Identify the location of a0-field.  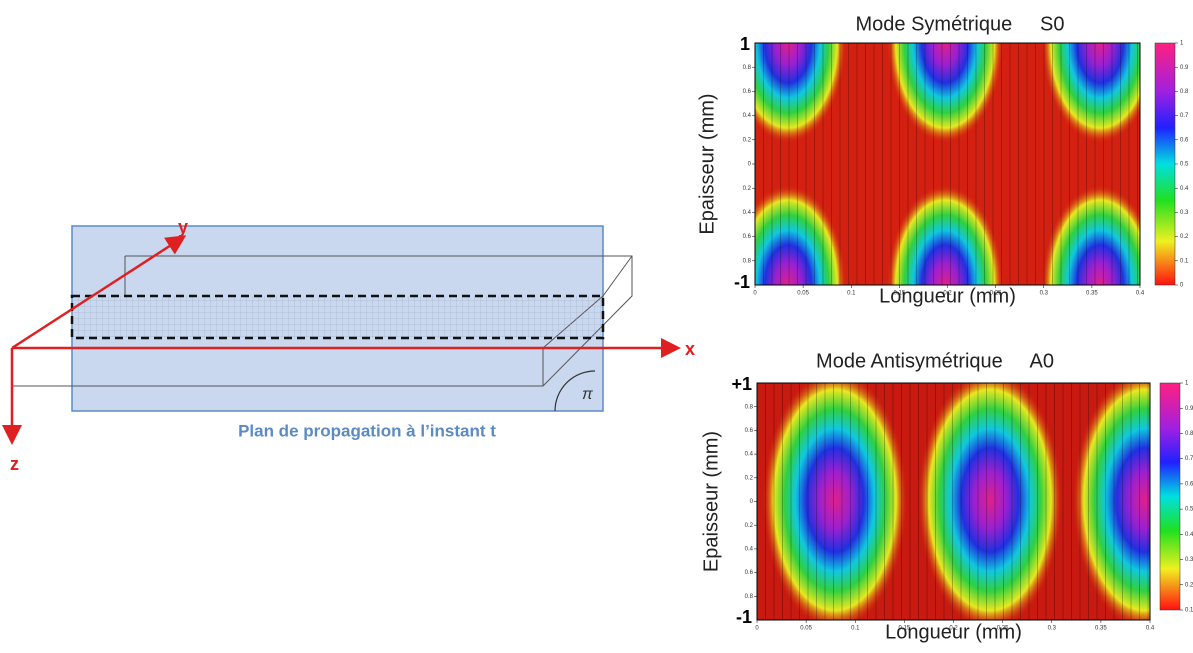
(953, 501).